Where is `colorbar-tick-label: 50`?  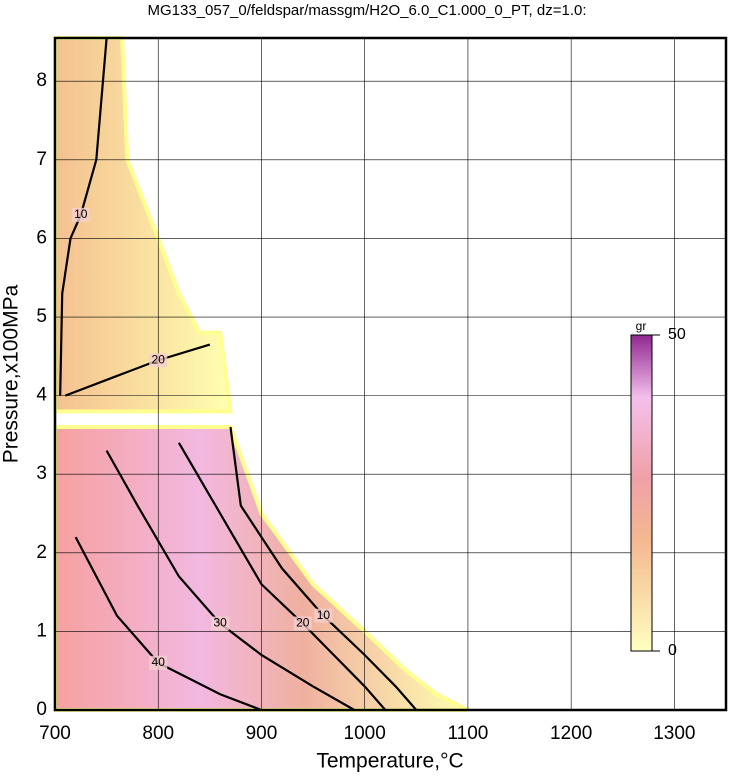 colorbar-tick-label: 50 is located at coordinates (677, 334).